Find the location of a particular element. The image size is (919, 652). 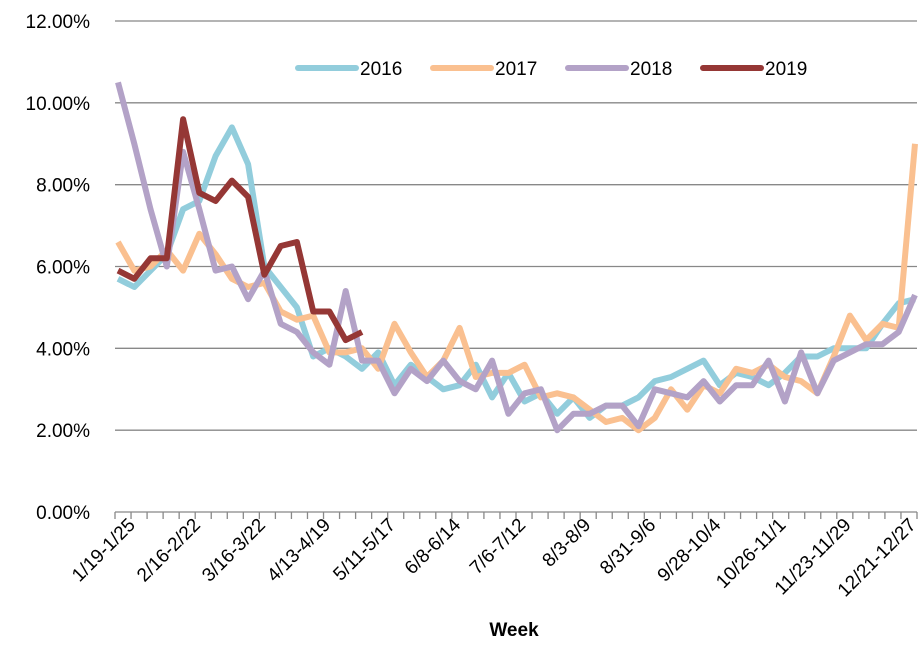

y-tick-label: 0.00% is located at coordinates (63, 513).